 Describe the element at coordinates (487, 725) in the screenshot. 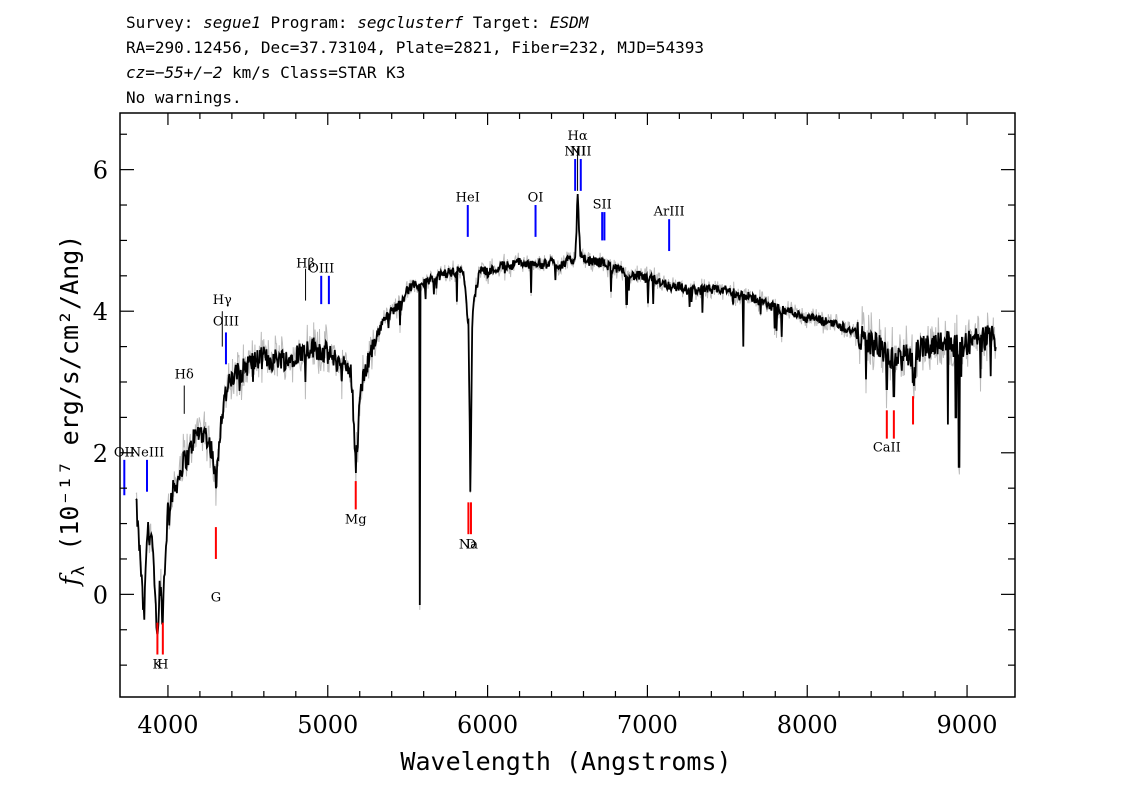

I see `x-tick-label: 6000` at that location.